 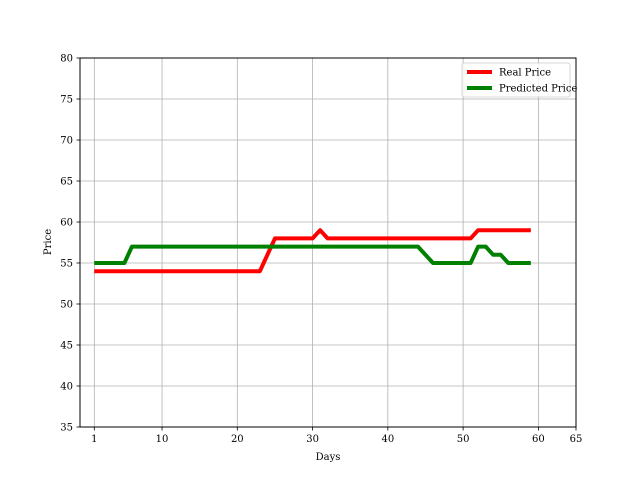 What do you see at coordinates (538, 89) in the screenshot?
I see `legend-label-predicted-price: Predicted Price` at bounding box center [538, 89].